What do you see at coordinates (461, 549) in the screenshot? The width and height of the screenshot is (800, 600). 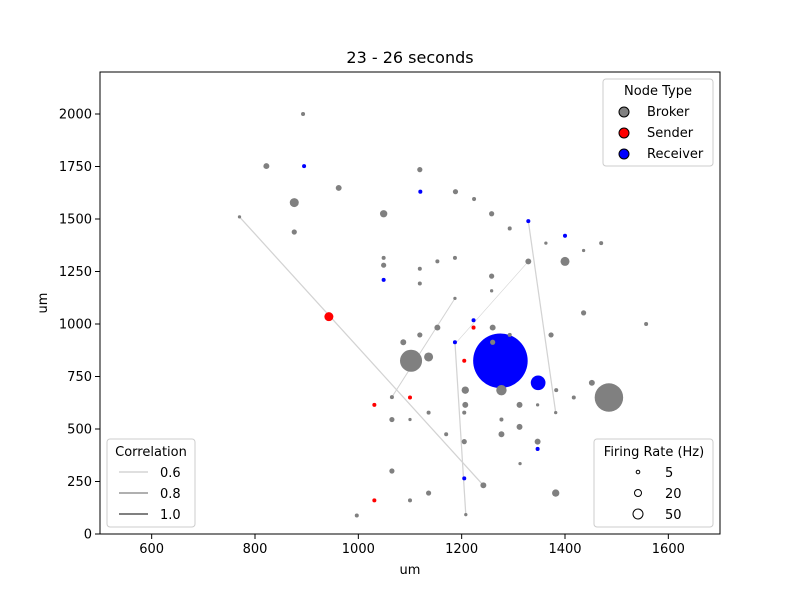 I see `x-tick-label: 1200` at bounding box center [461, 549].